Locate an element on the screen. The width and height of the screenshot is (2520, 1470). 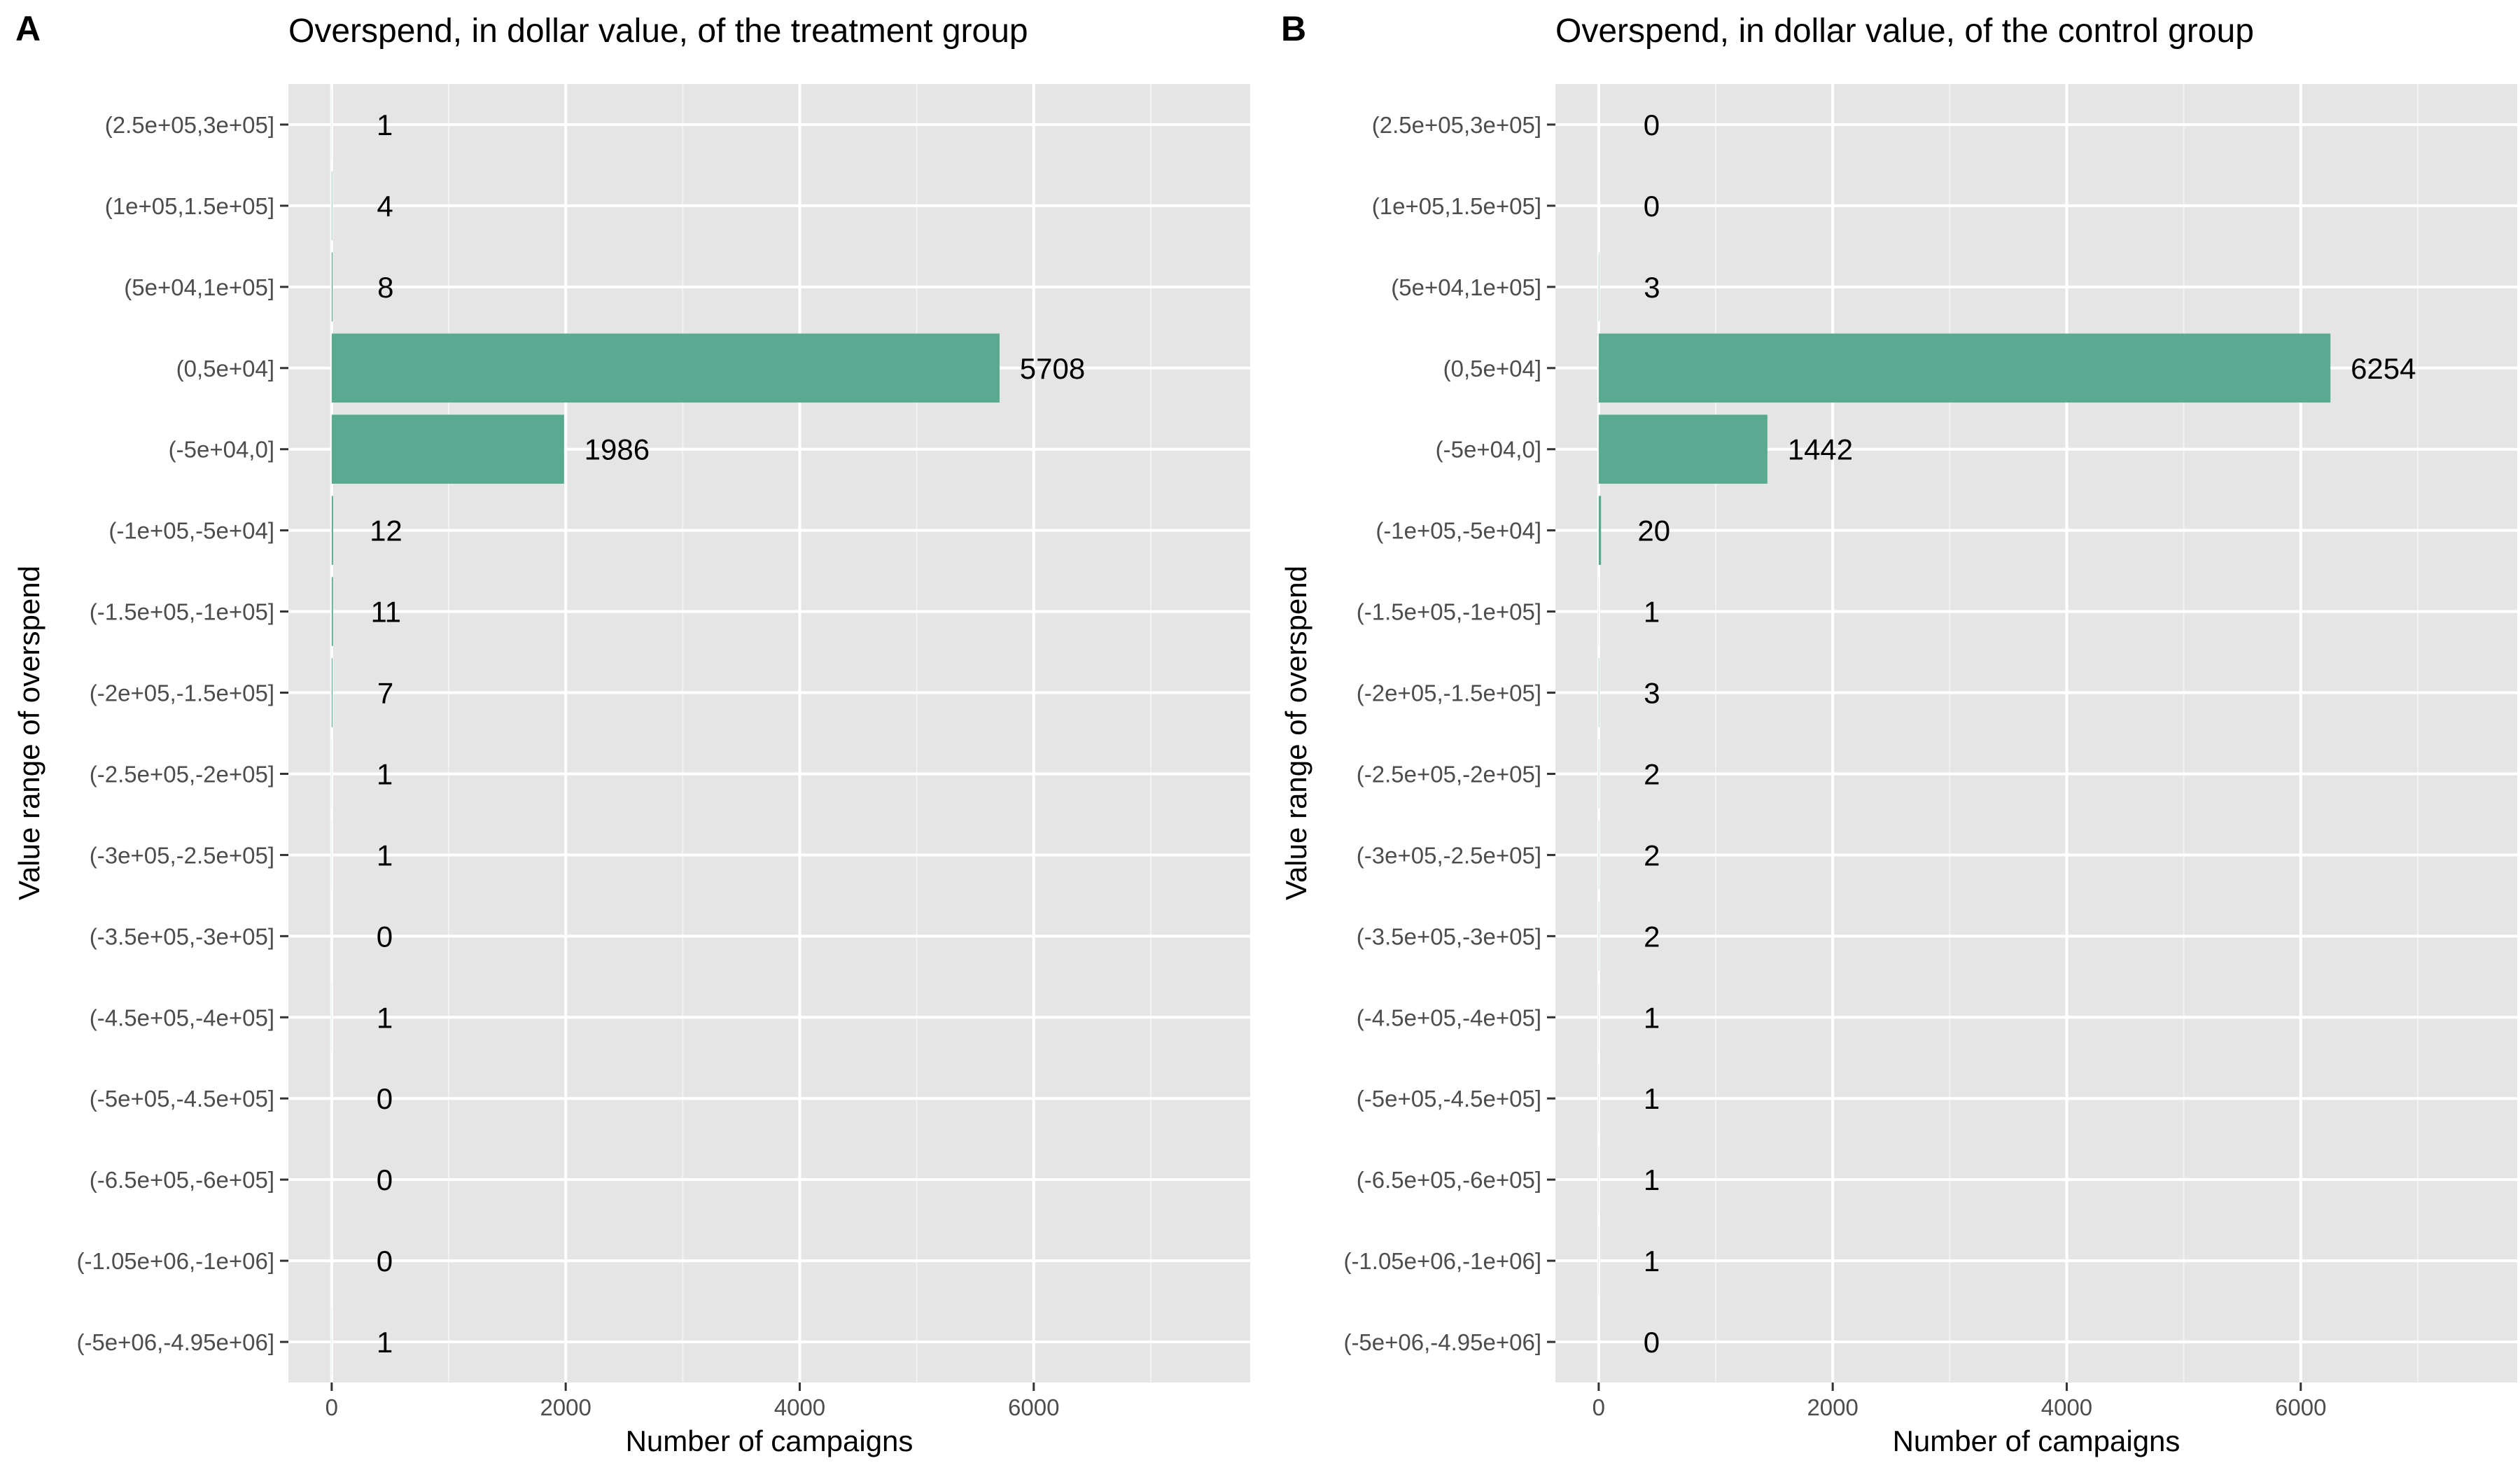
panel-a-y-tick-label: (-5e+06,-4.95e+06] is located at coordinates (175, 1342).